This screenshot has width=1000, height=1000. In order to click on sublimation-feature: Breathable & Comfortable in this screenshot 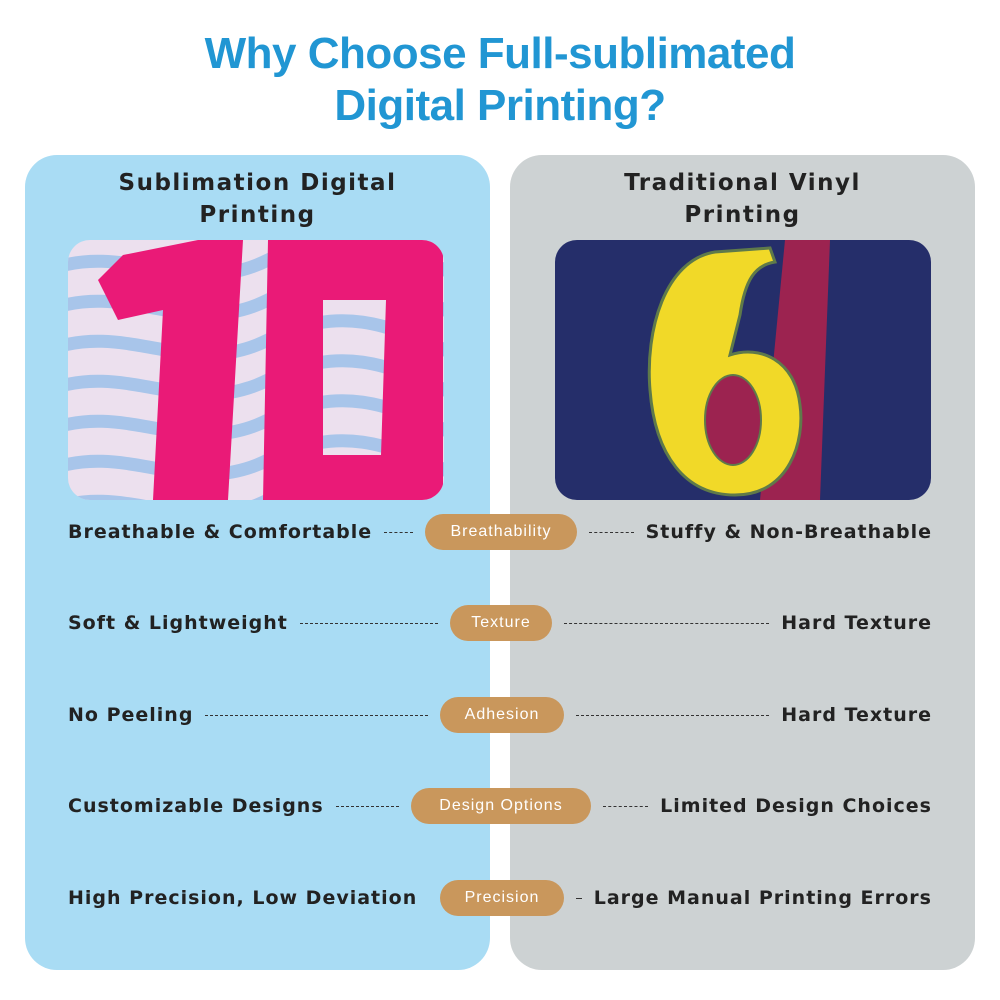, I will do `click(220, 532)`.